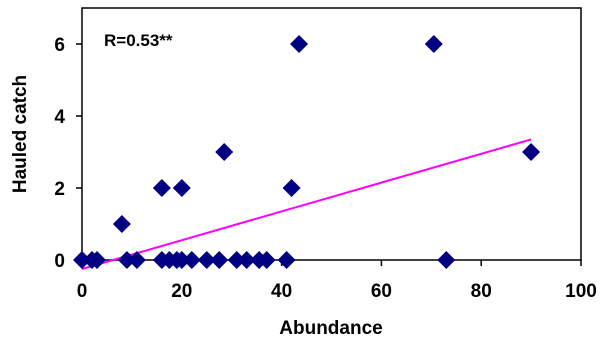 The image size is (605, 342). Describe the element at coordinates (381, 291) in the screenshot. I see `x-tick-label: 60` at that location.